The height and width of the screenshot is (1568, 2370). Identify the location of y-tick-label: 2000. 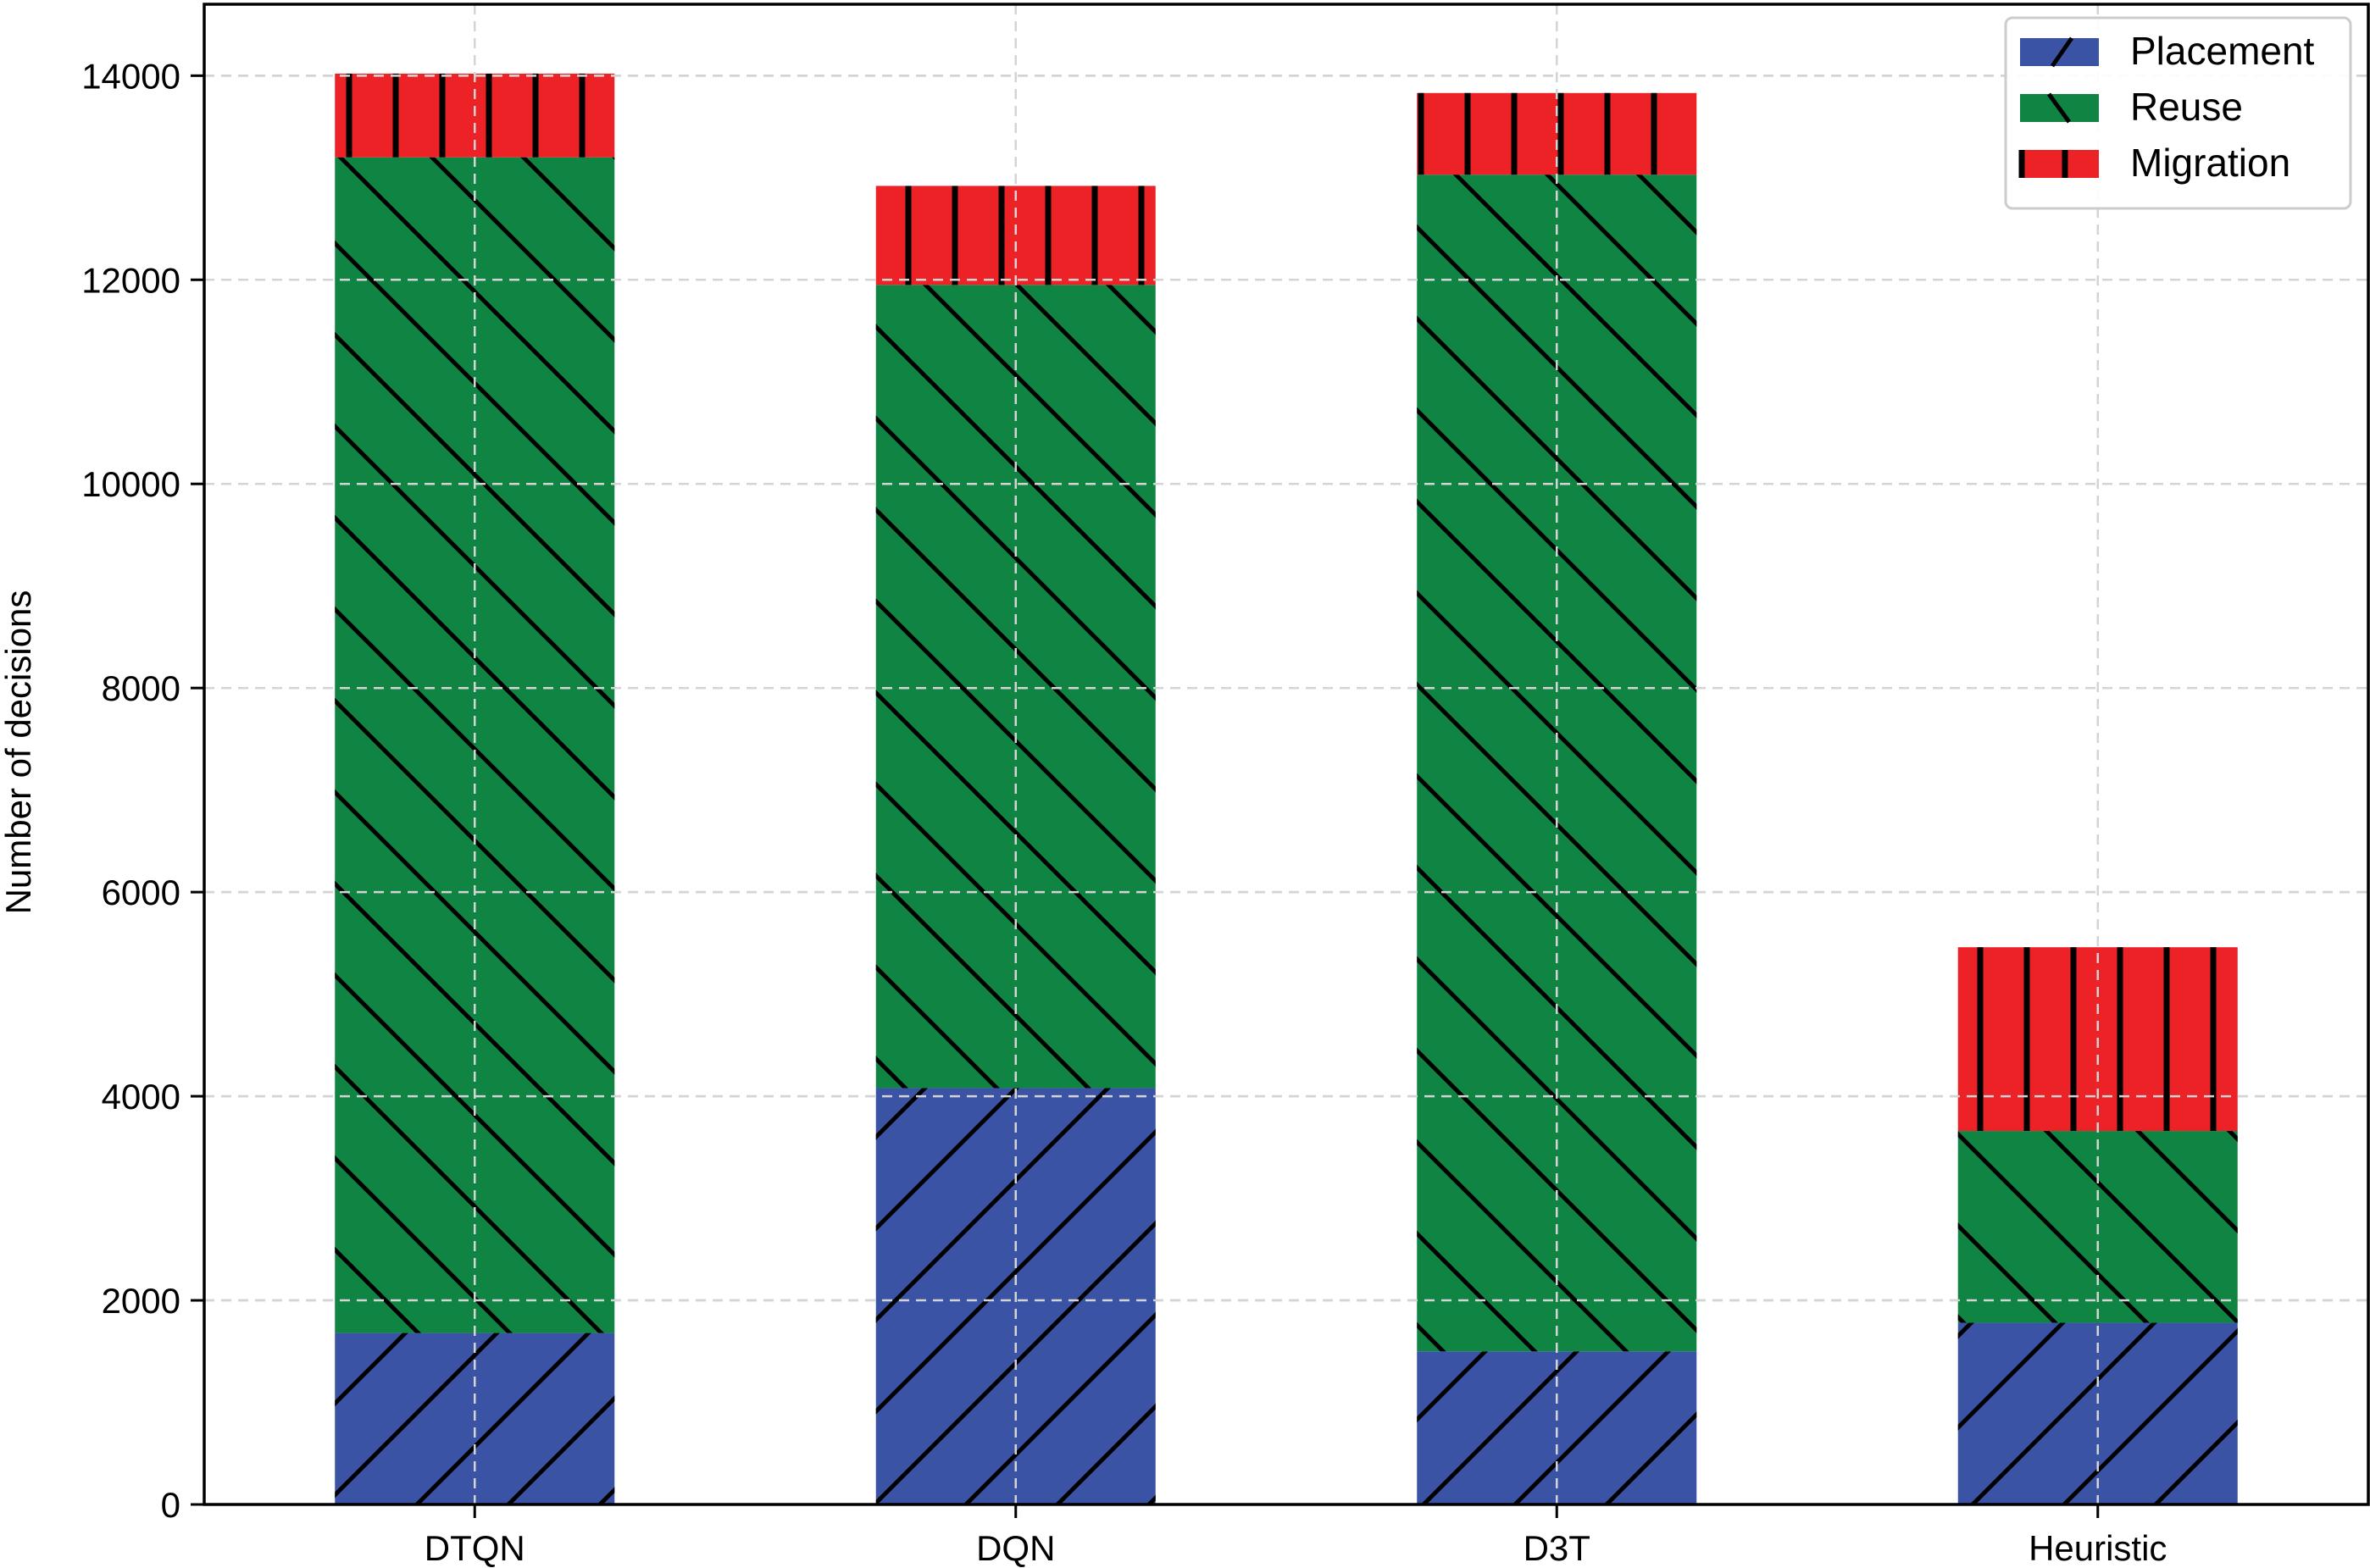
(141, 1301).